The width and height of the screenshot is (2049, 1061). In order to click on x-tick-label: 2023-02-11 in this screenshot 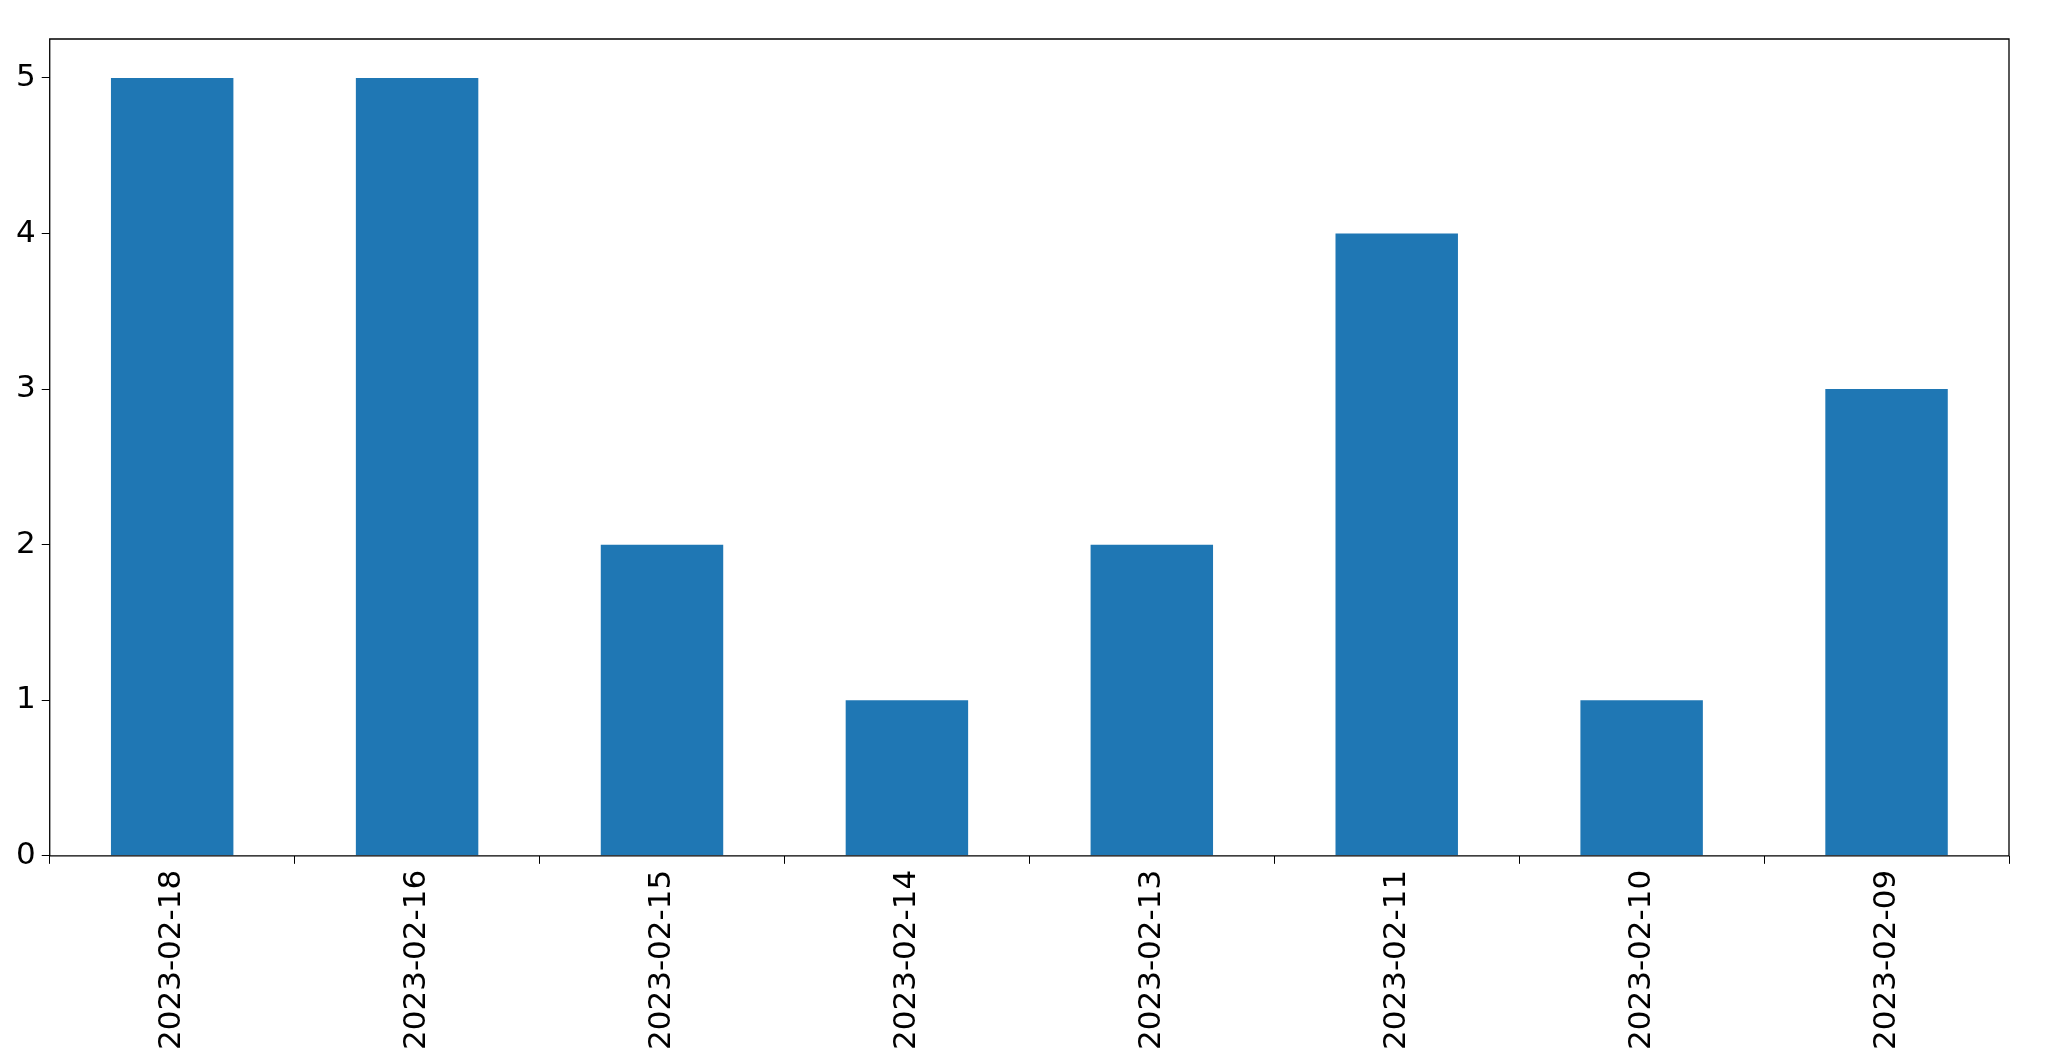, I will do `click(1393, 960)`.